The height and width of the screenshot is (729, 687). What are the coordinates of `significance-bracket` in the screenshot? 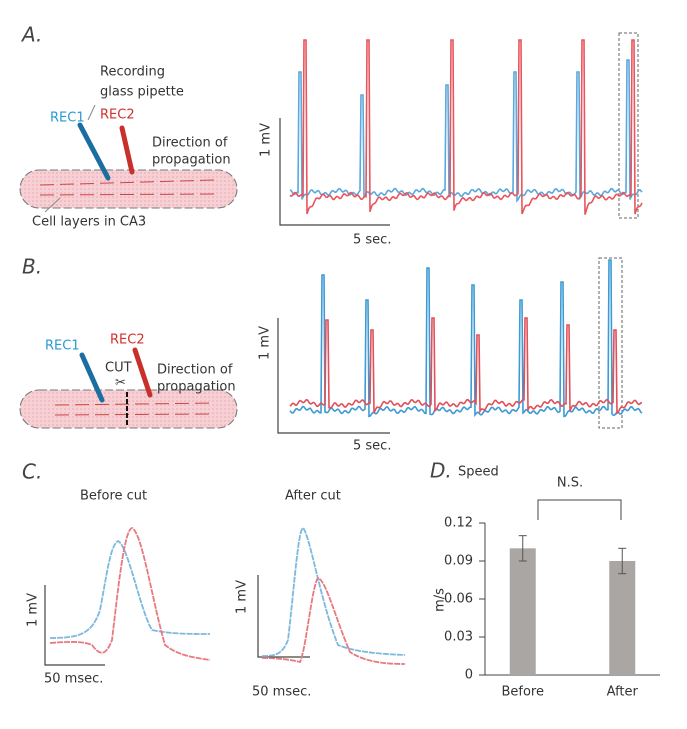 It's located at (579, 509).